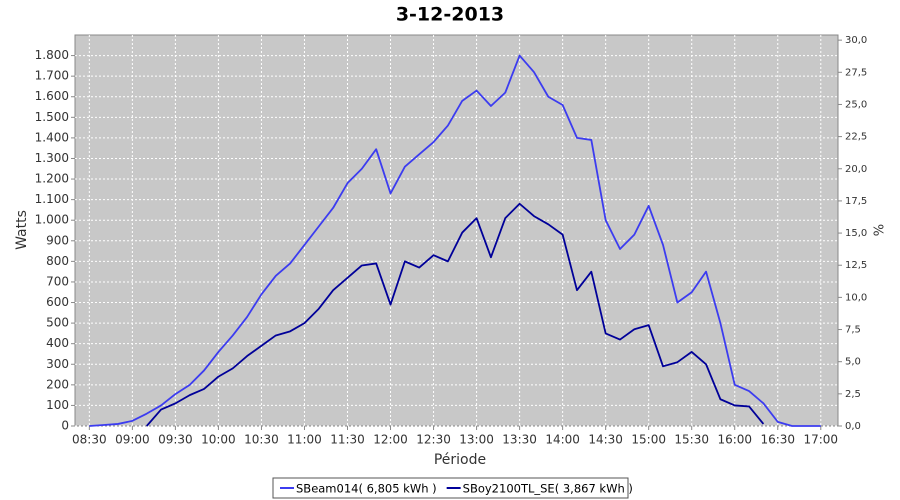  What do you see at coordinates (261, 440) in the screenshot?
I see `x-tick-label: 10:30` at bounding box center [261, 440].